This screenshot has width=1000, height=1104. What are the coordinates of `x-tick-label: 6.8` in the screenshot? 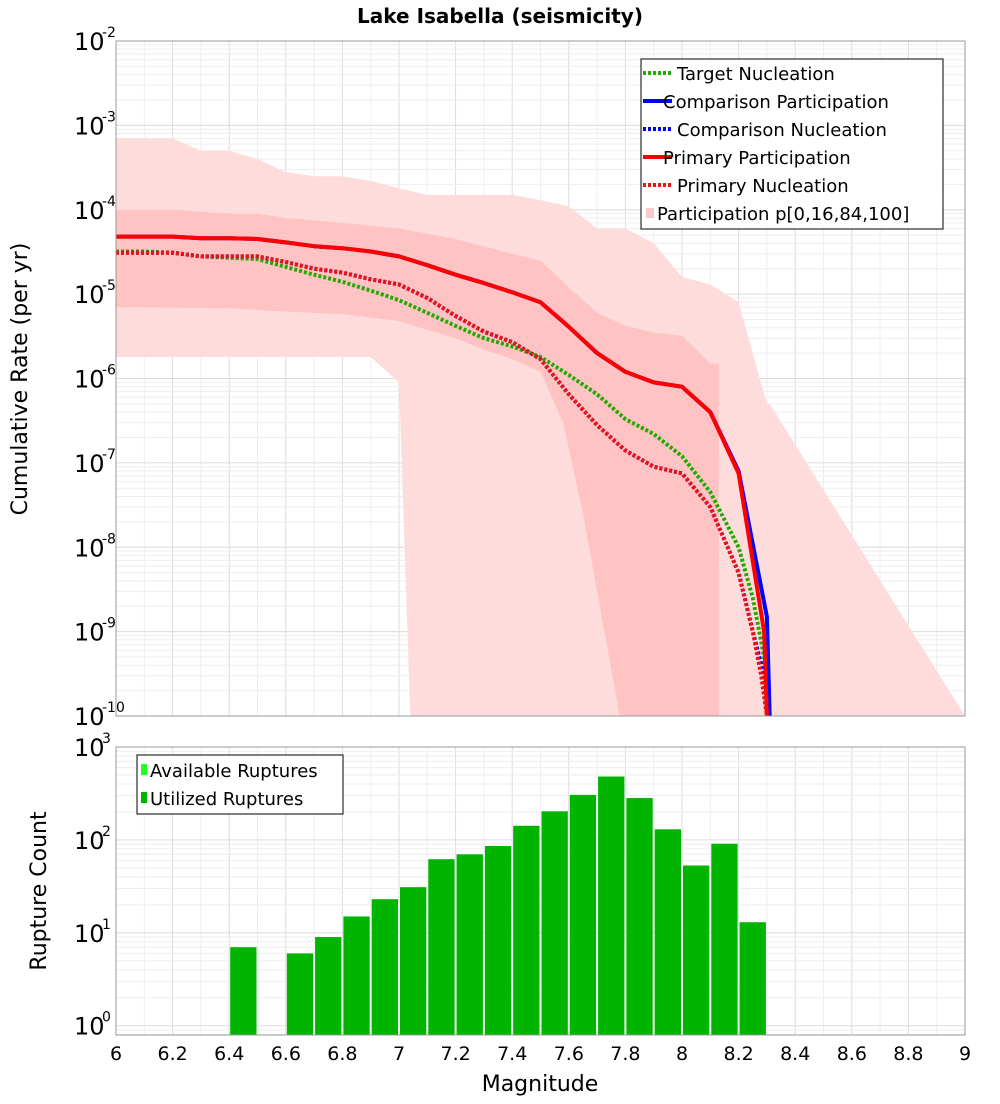 It's located at (342, 1054).